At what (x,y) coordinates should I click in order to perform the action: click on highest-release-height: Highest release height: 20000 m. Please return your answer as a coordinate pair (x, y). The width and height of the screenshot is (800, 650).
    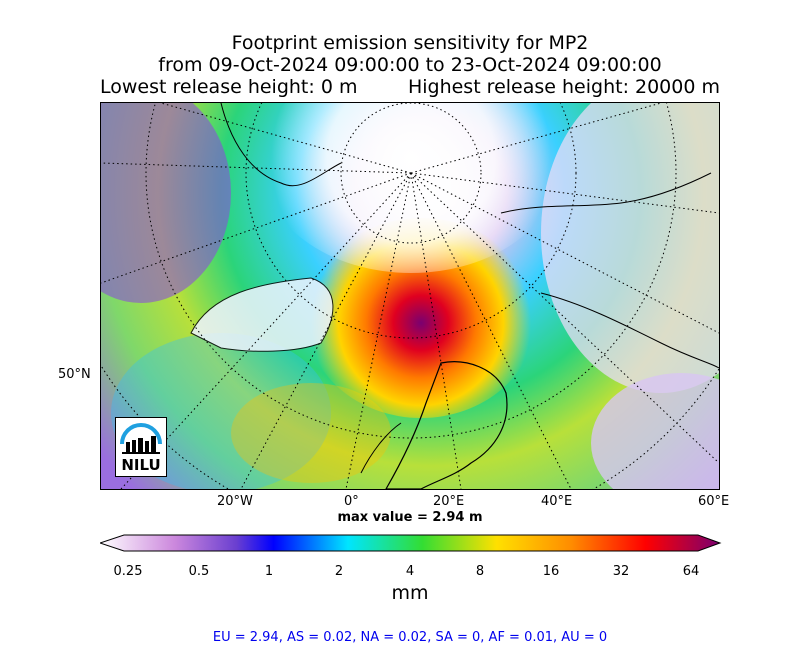
    Looking at the image, I should click on (563, 87).